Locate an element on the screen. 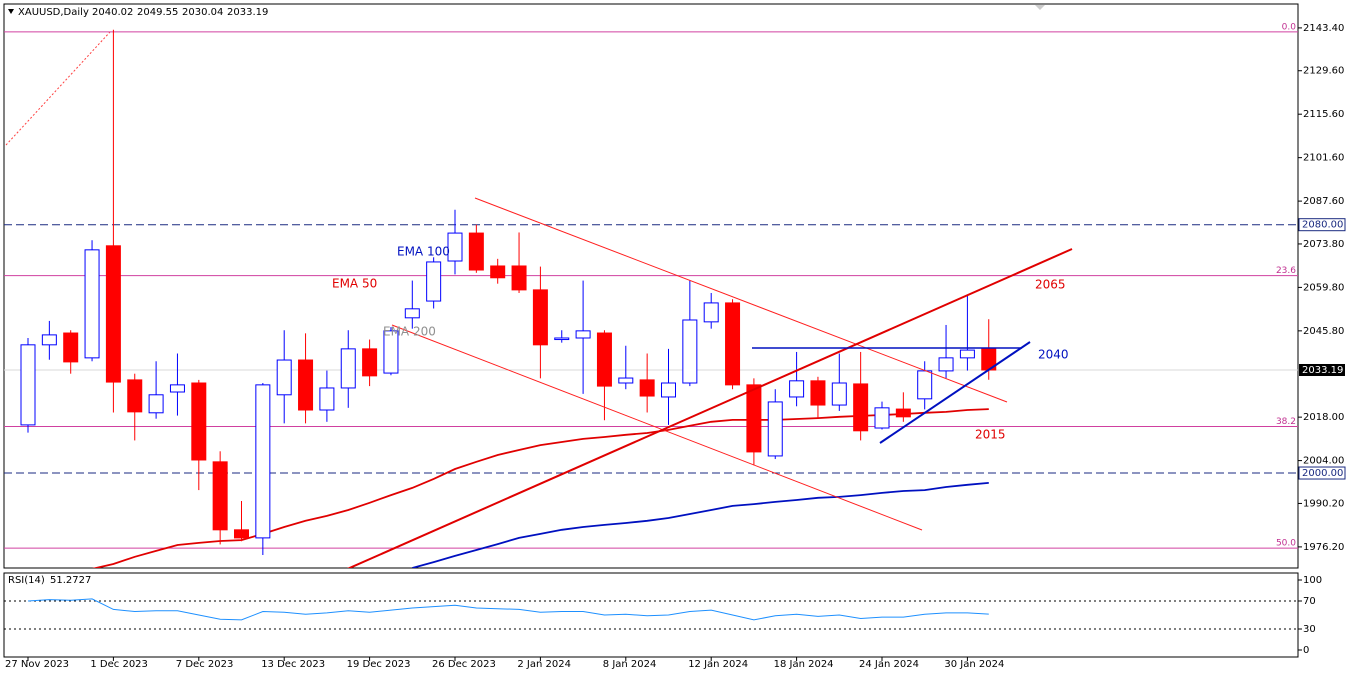 This screenshot has width=1349, height=677. y-tick-label: 2143.40 is located at coordinates (1323, 28).